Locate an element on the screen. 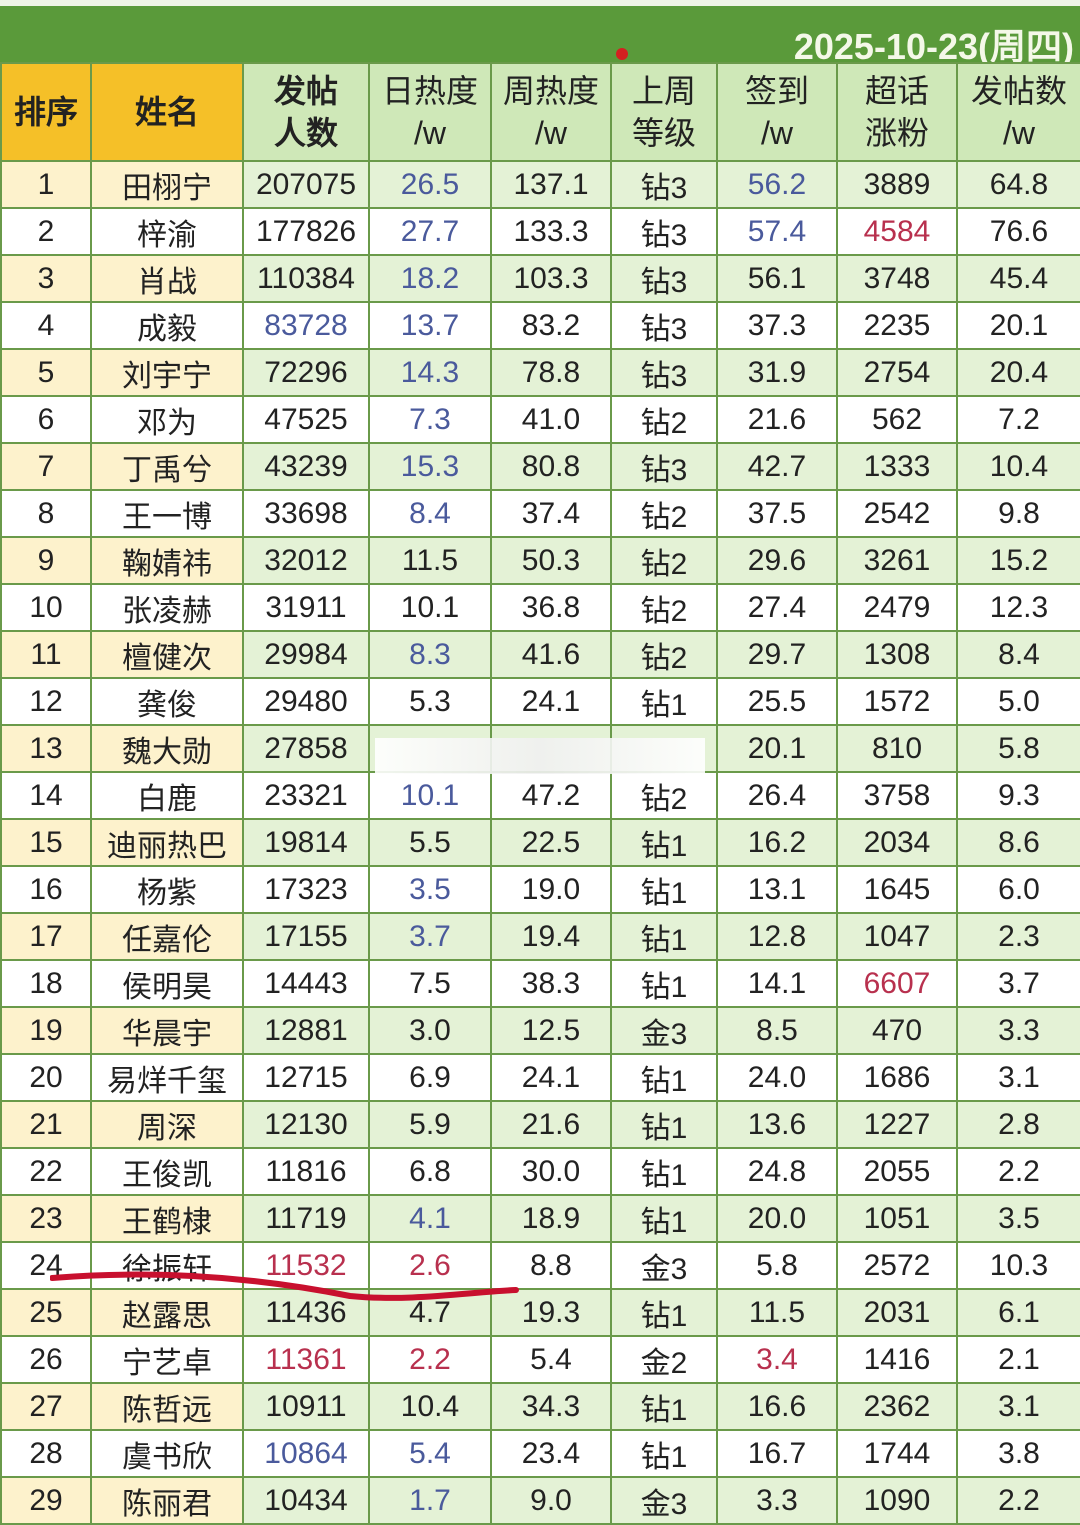 The width and height of the screenshot is (1080, 1525). cell-posters: 177826 is located at coordinates (306, 231).